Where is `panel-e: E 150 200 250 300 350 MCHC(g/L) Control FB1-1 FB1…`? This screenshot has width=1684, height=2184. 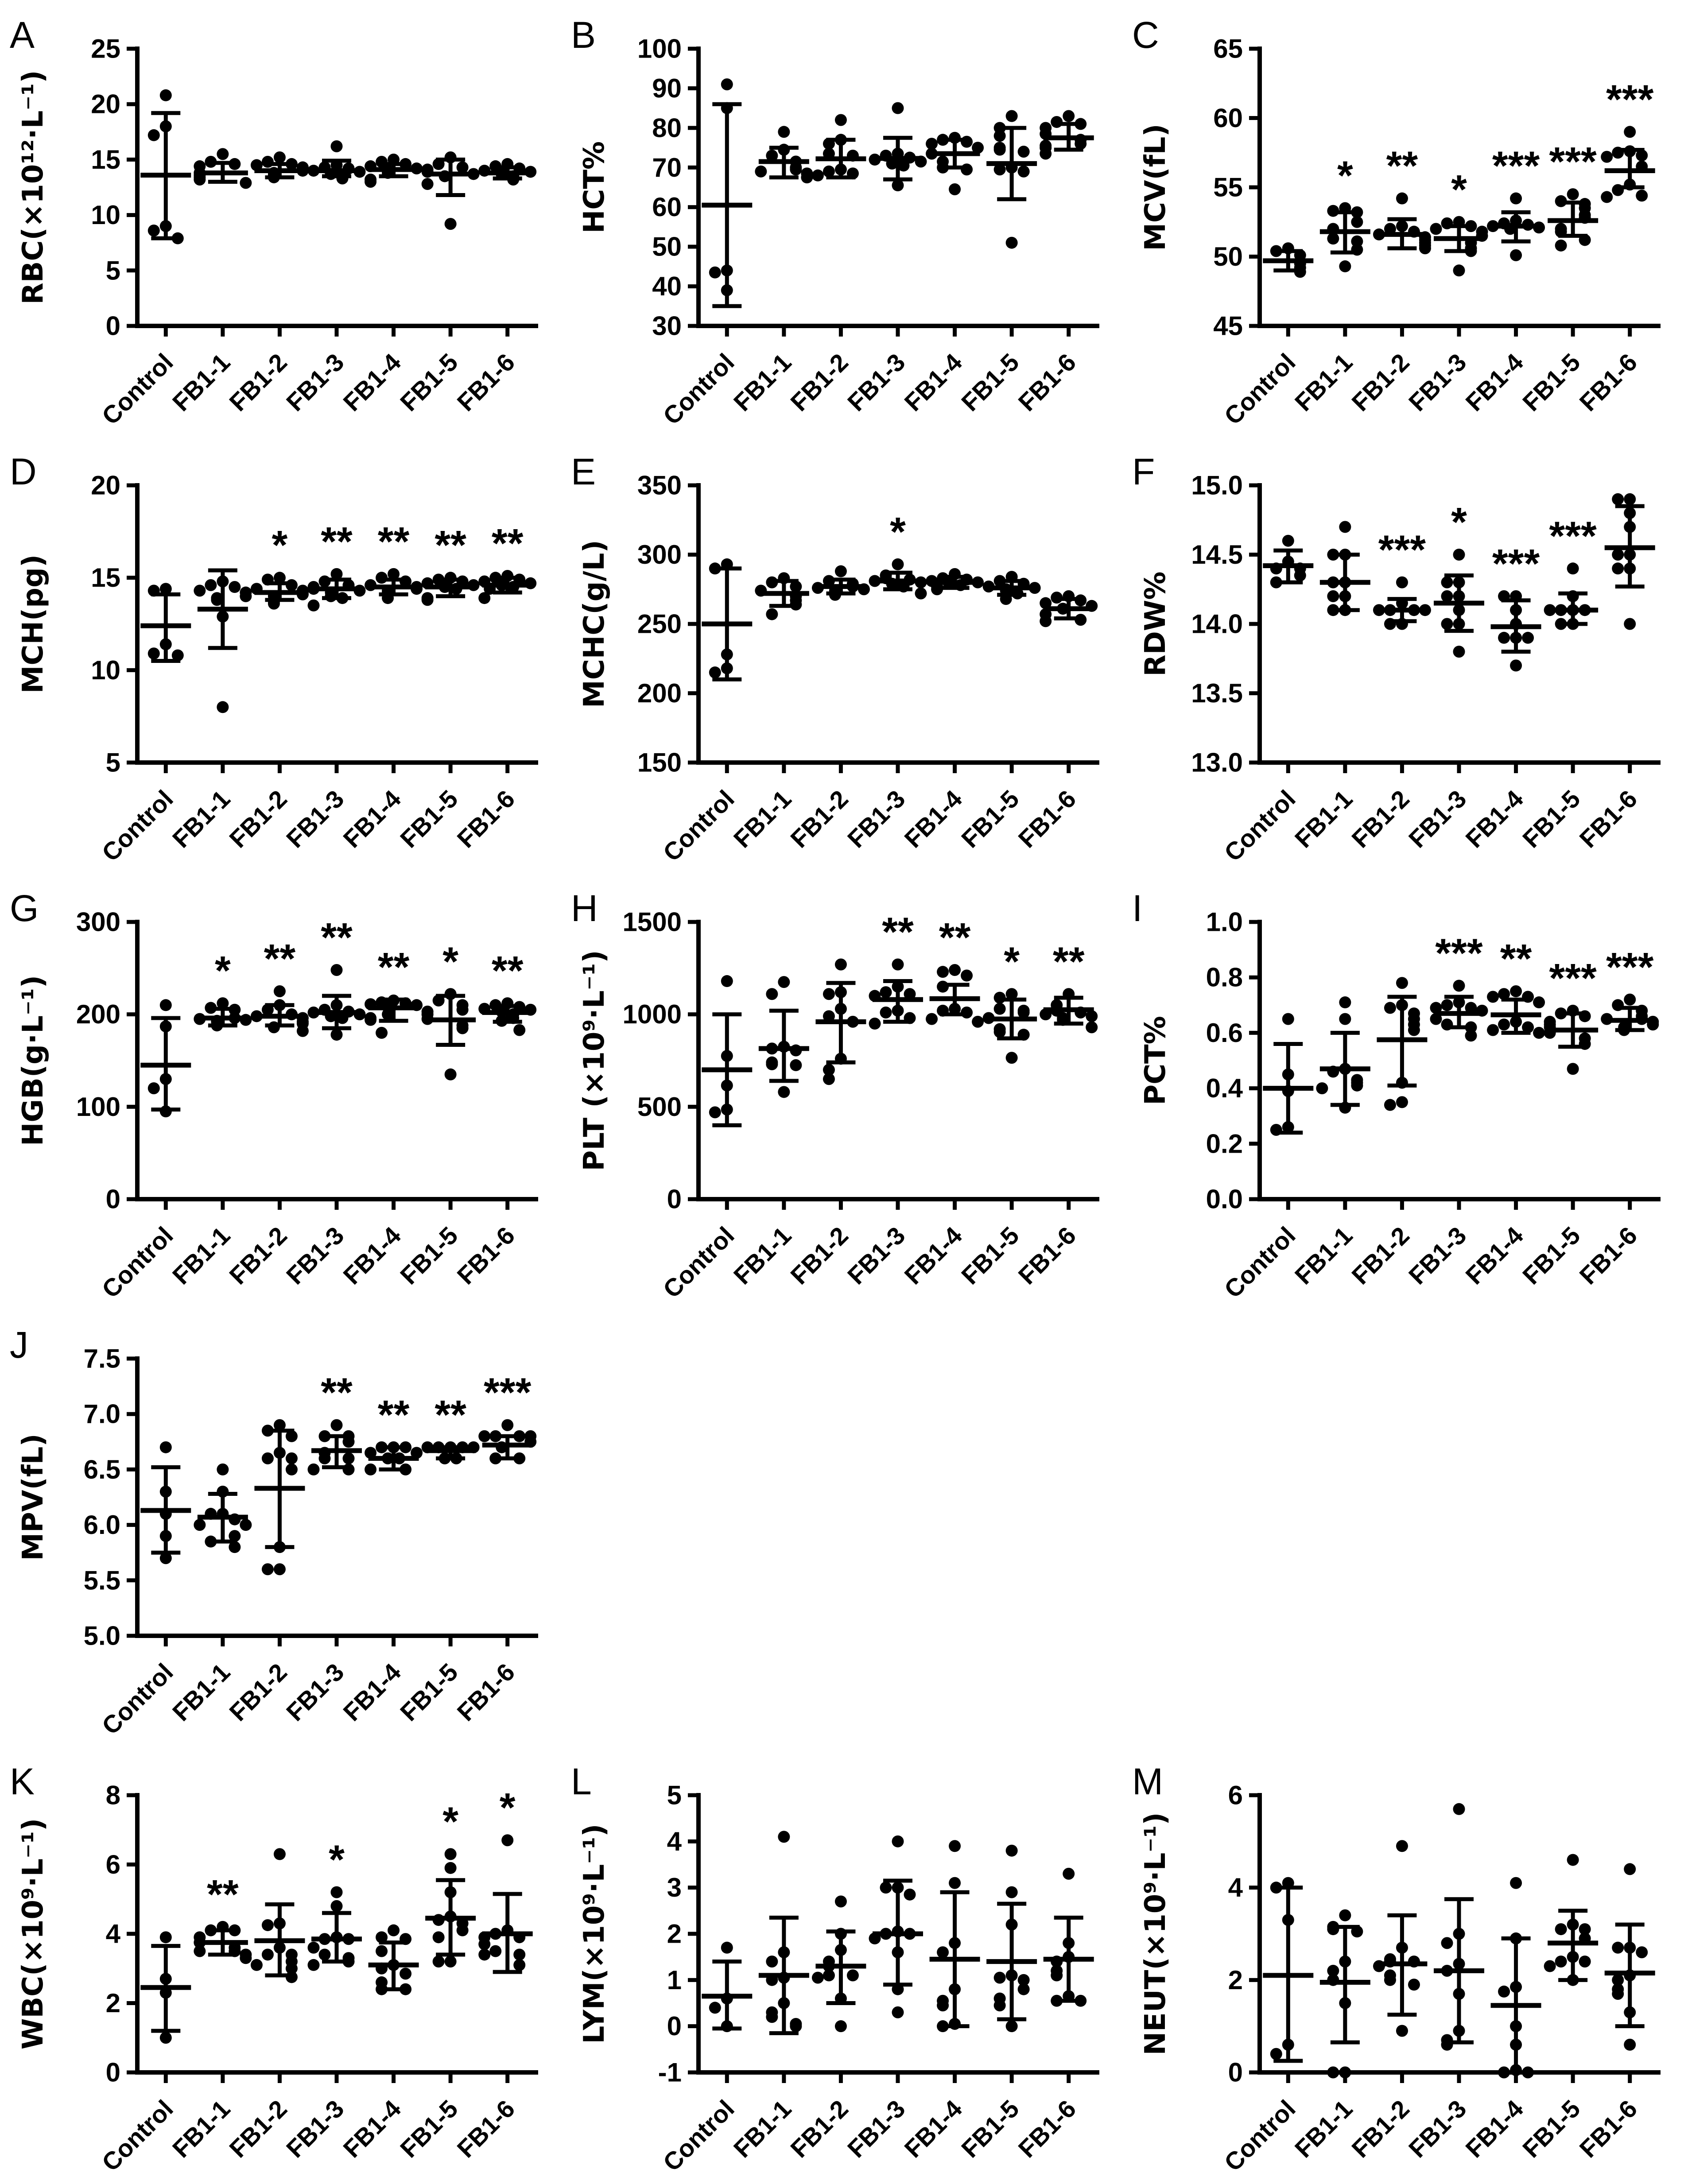 panel-e: E 150 200 250 300 350 MCHC(g/L) Control FB1-1 FB1… is located at coordinates (841, 655).